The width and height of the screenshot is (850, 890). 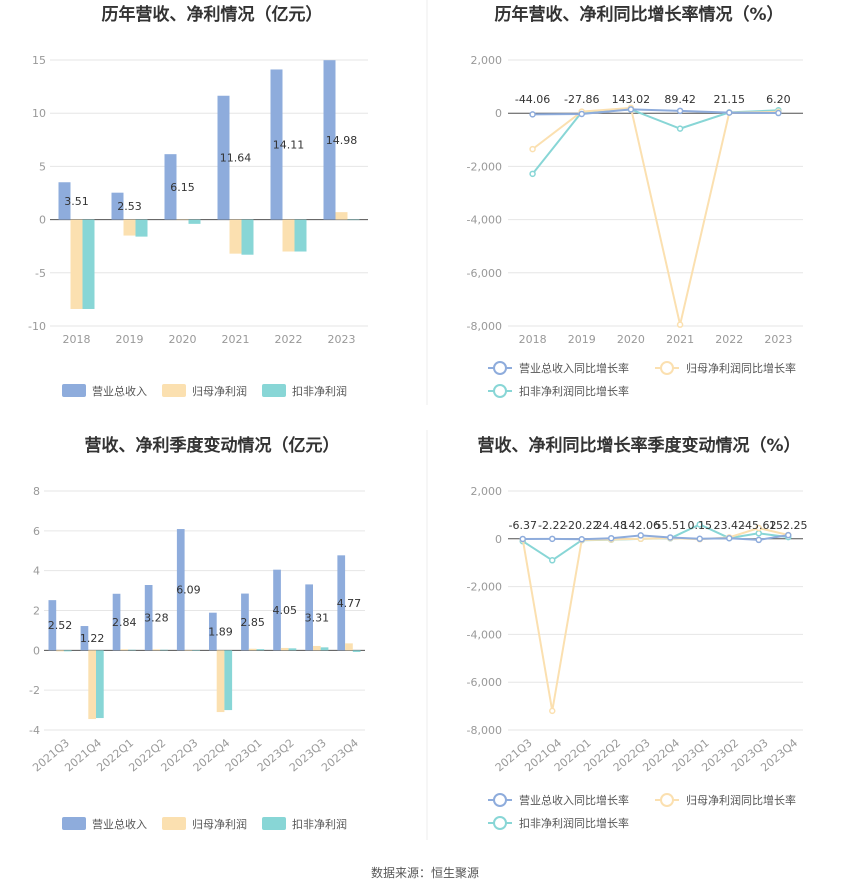 I want to click on x-tick-label: 2021, so click(x=680, y=339).